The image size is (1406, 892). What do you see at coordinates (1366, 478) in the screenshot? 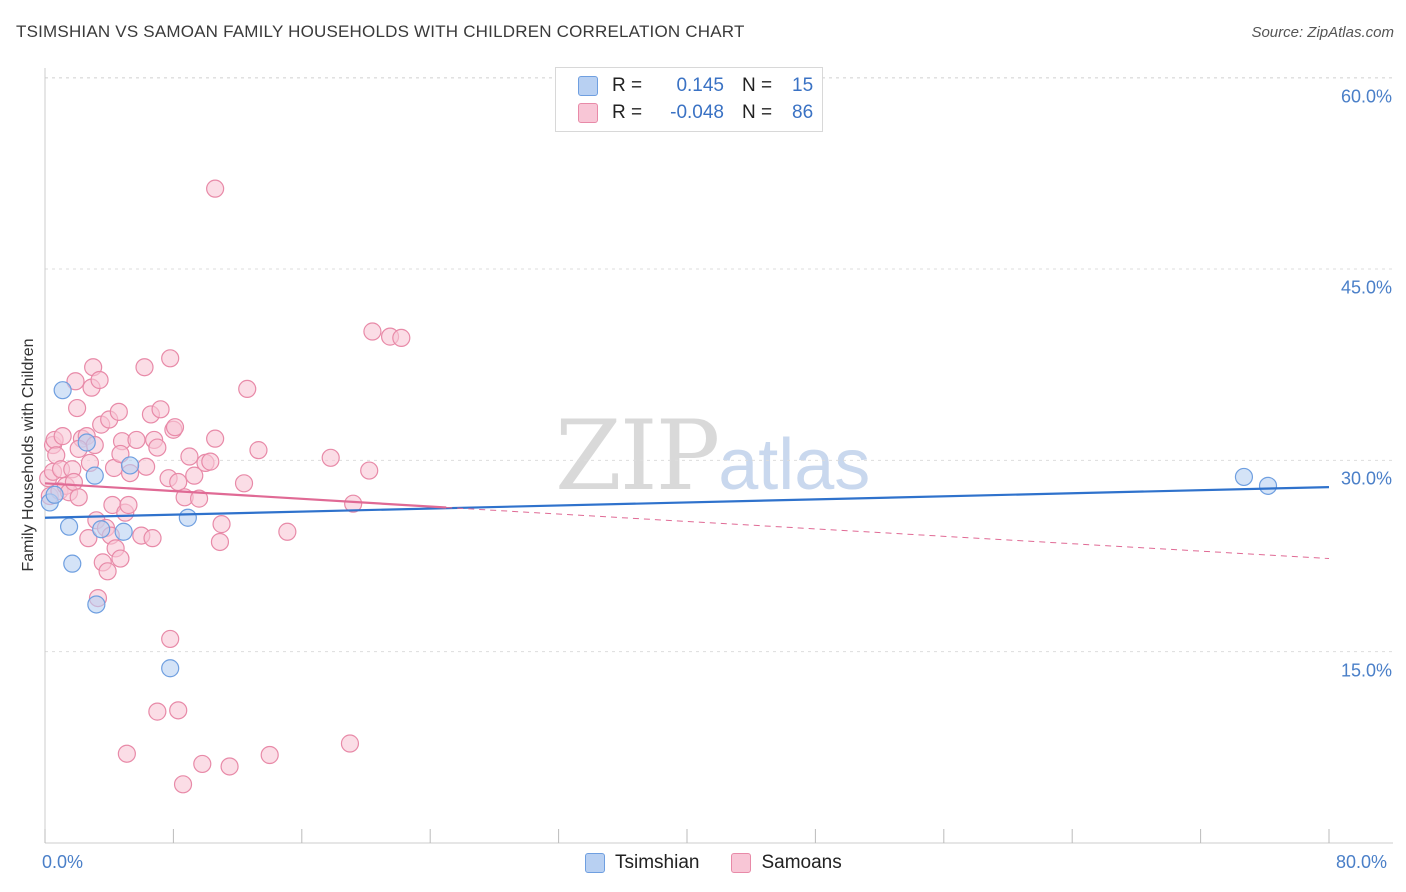
I see `y-tick-label: 30.0%` at bounding box center [1366, 478].